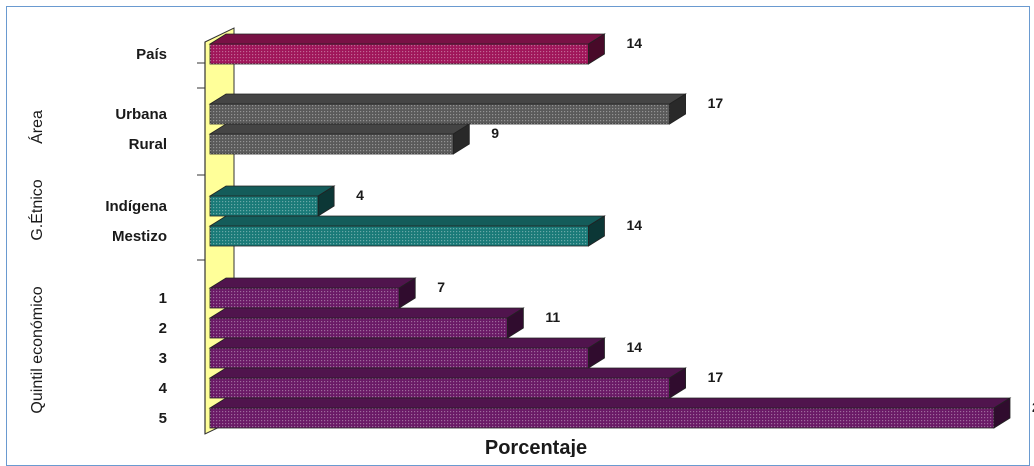  I want to click on group-label: Quintil económico, so click(37, 349).